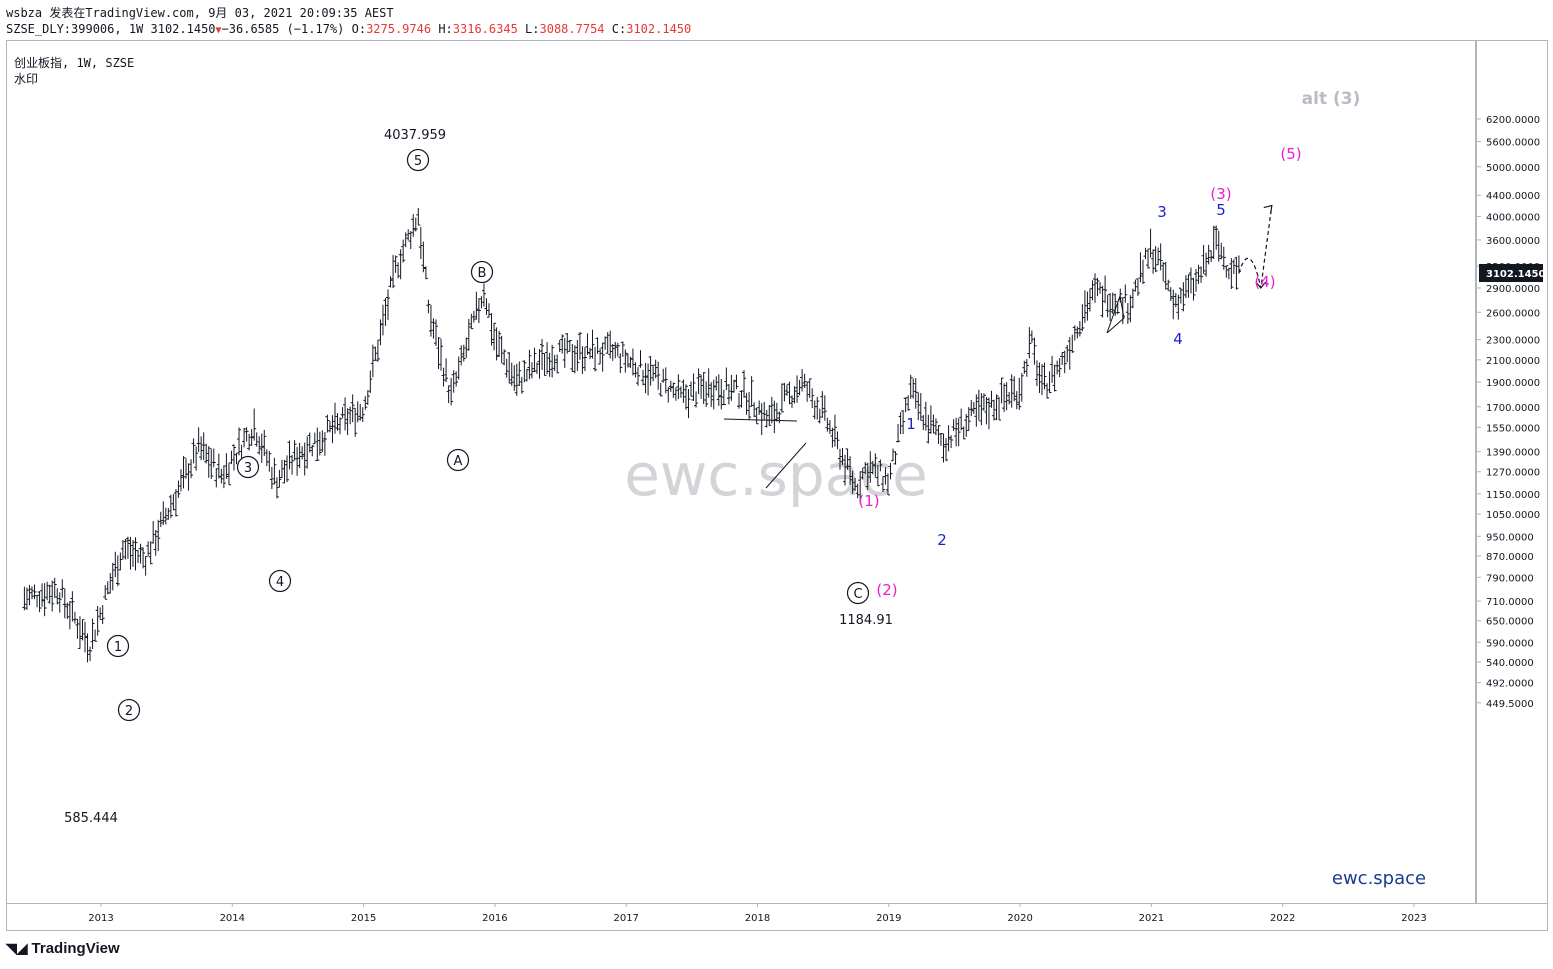  What do you see at coordinates (125, 13) in the screenshot?
I see `published-text: 发表在TradingView.com,` at bounding box center [125, 13].